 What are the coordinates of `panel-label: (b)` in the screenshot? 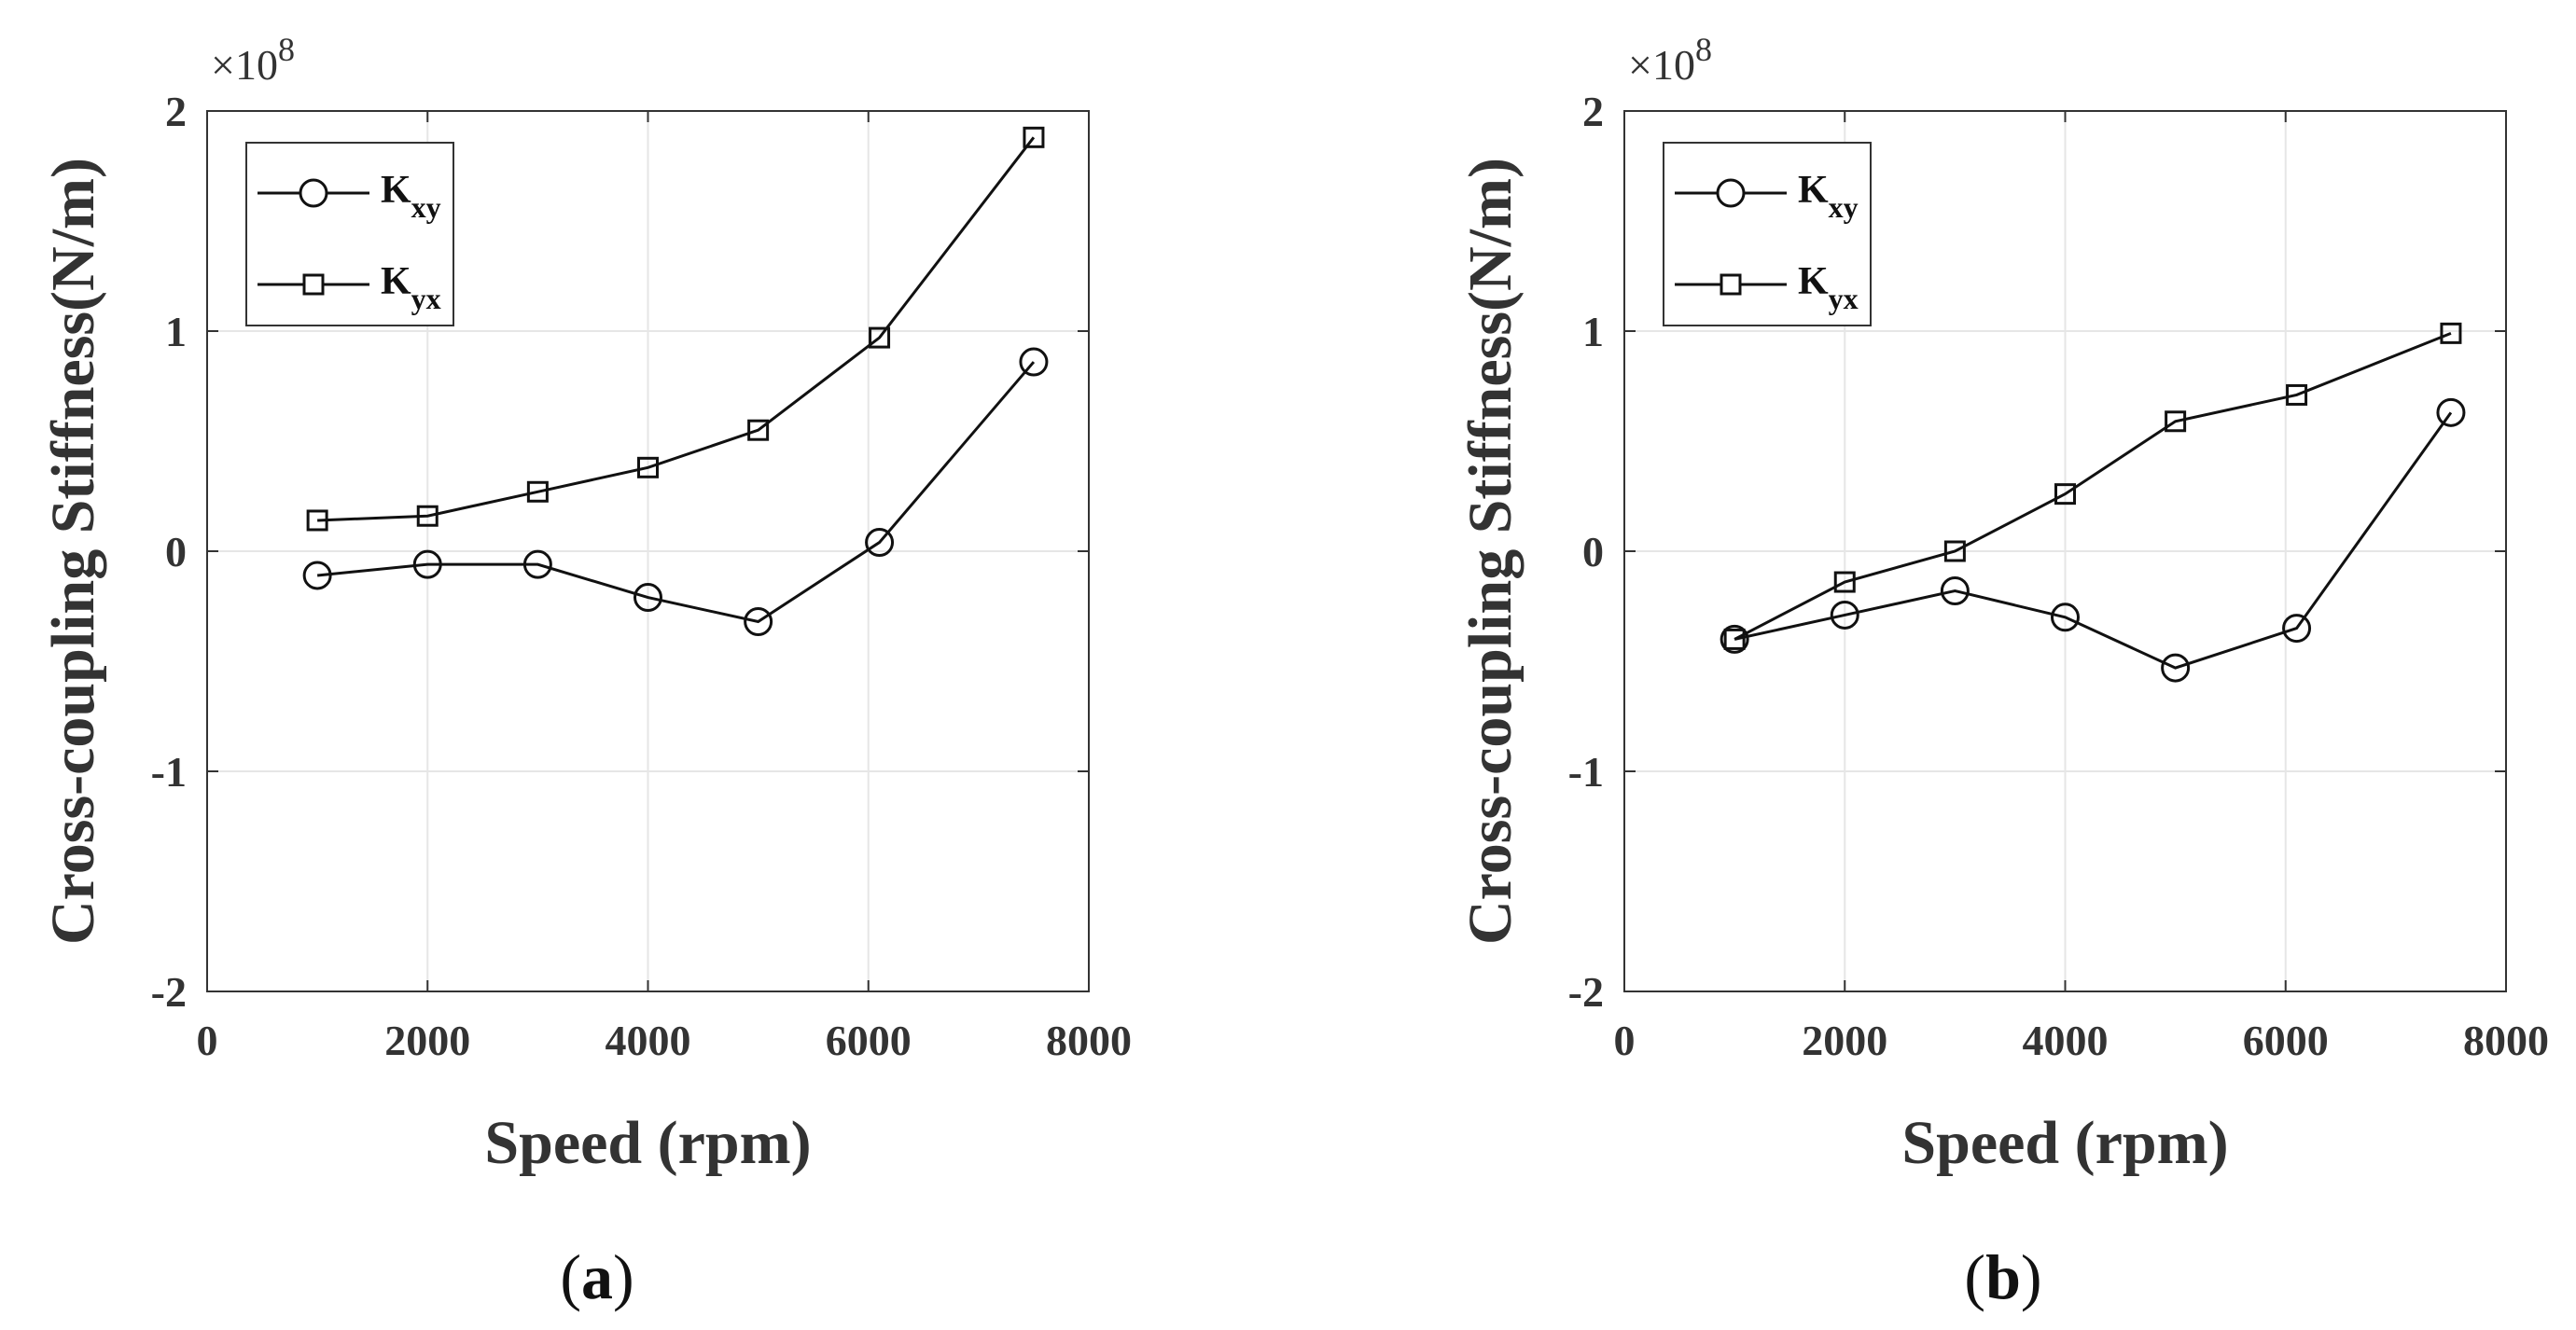 It's located at (2002, 1276).